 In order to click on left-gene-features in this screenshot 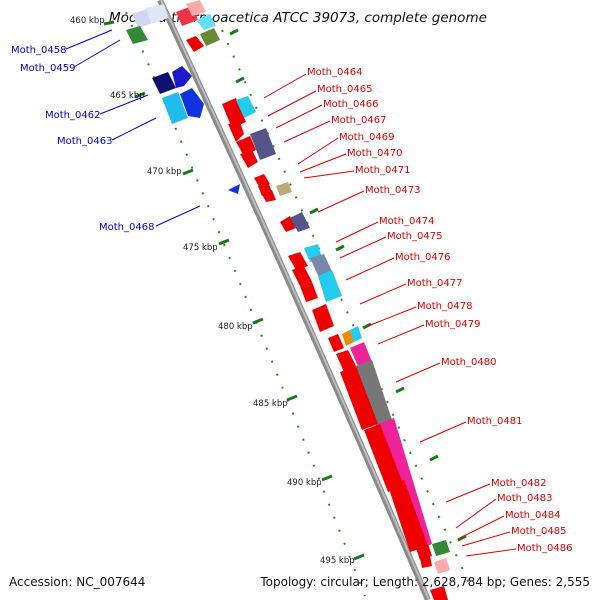, I will do `click(183, 99)`.